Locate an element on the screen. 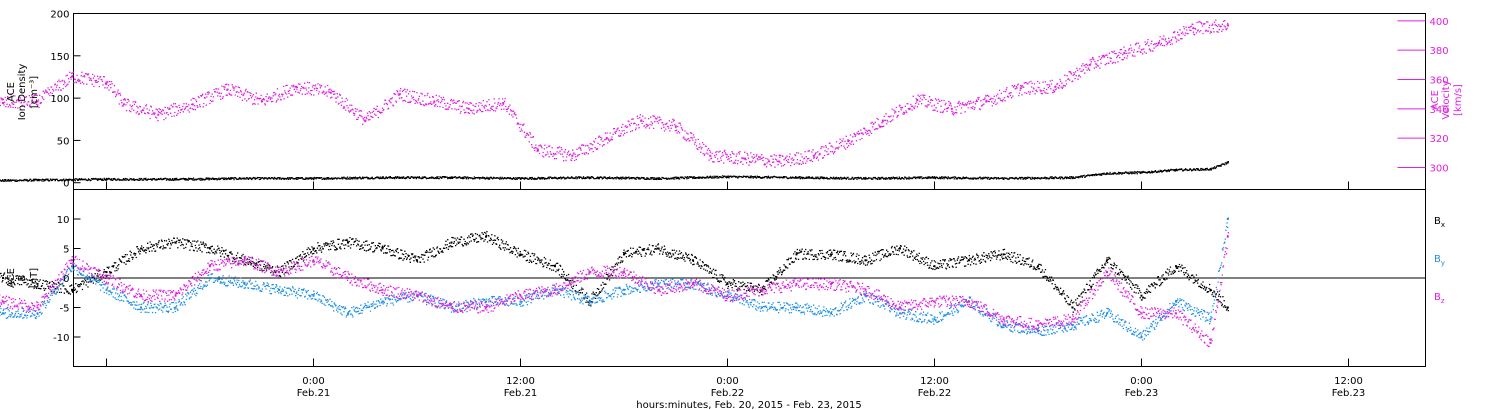  b-tick-label: 0 is located at coordinates (66, 279).